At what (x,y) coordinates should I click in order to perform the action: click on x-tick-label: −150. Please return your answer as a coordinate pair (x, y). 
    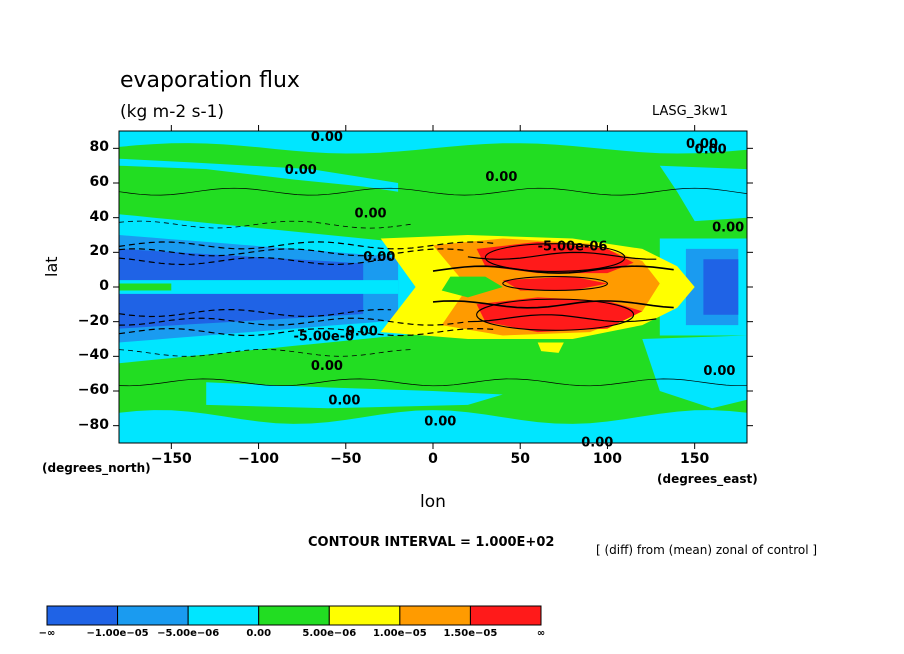
    Looking at the image, I should click on (171, 459).